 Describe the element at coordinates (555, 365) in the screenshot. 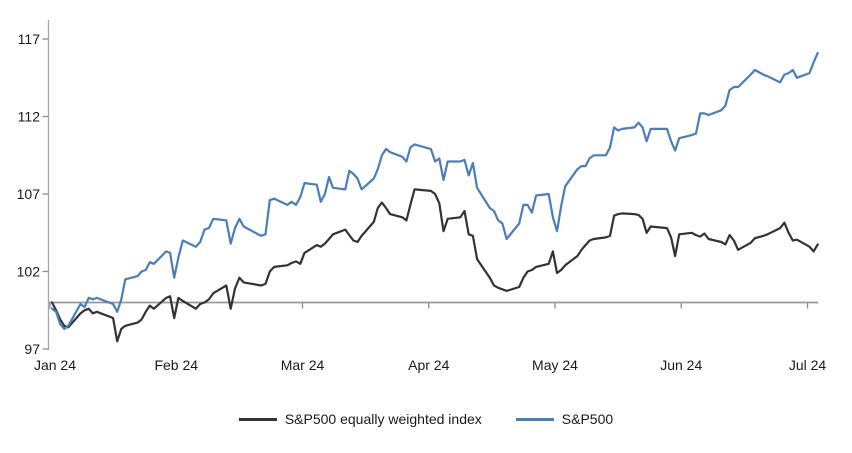

I see `x-axis-tick-label: May 24` at that location.